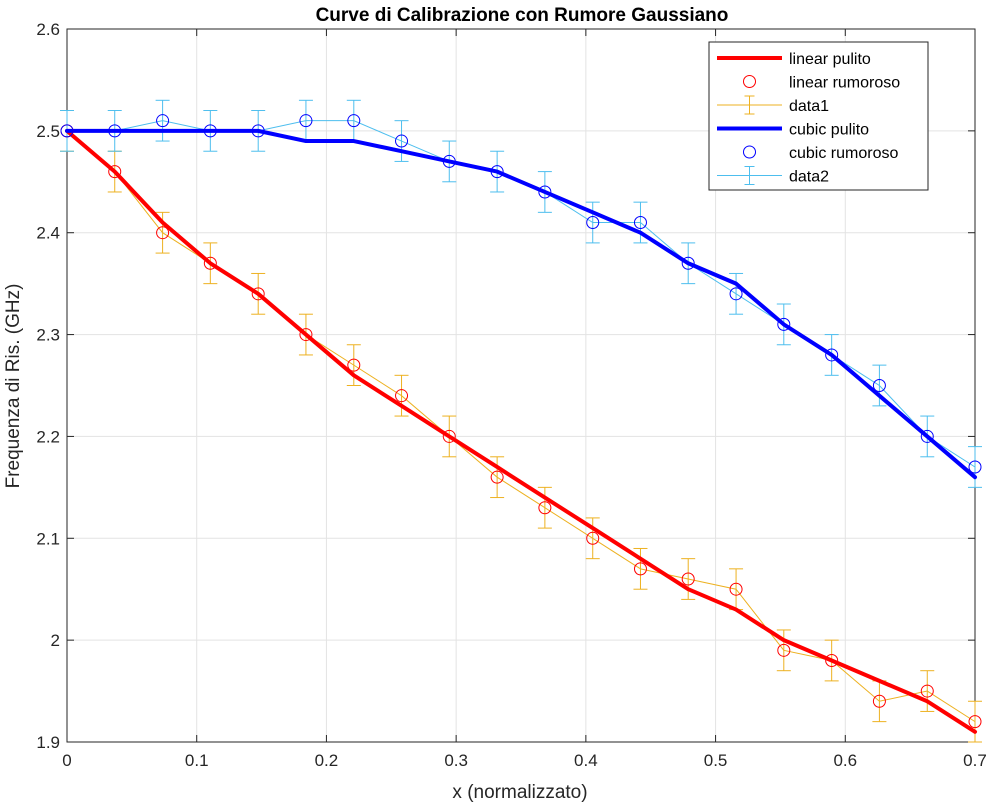 This screenshot has height=805, width=988. Describe the element at coordinates (844, 83) in the screenshot. I see `legend-entry-label: linear rumoroso` at that location.